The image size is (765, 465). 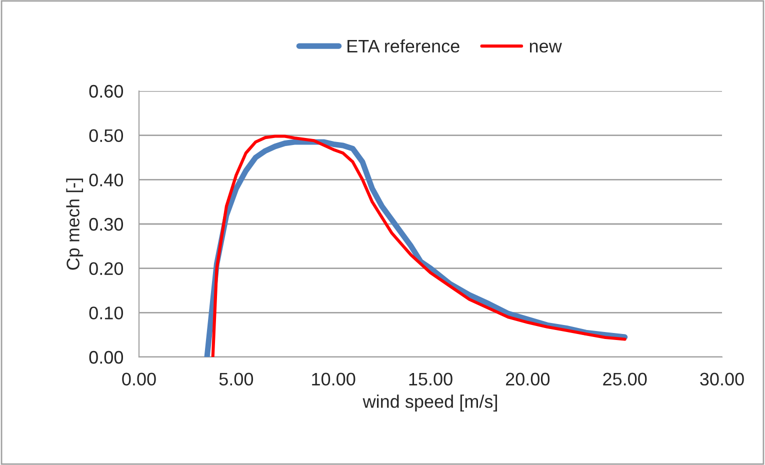 What do you see at coordinates (546, 47) in the screenshot?
I see `legend-label: new` at bounding box center [546, 47].